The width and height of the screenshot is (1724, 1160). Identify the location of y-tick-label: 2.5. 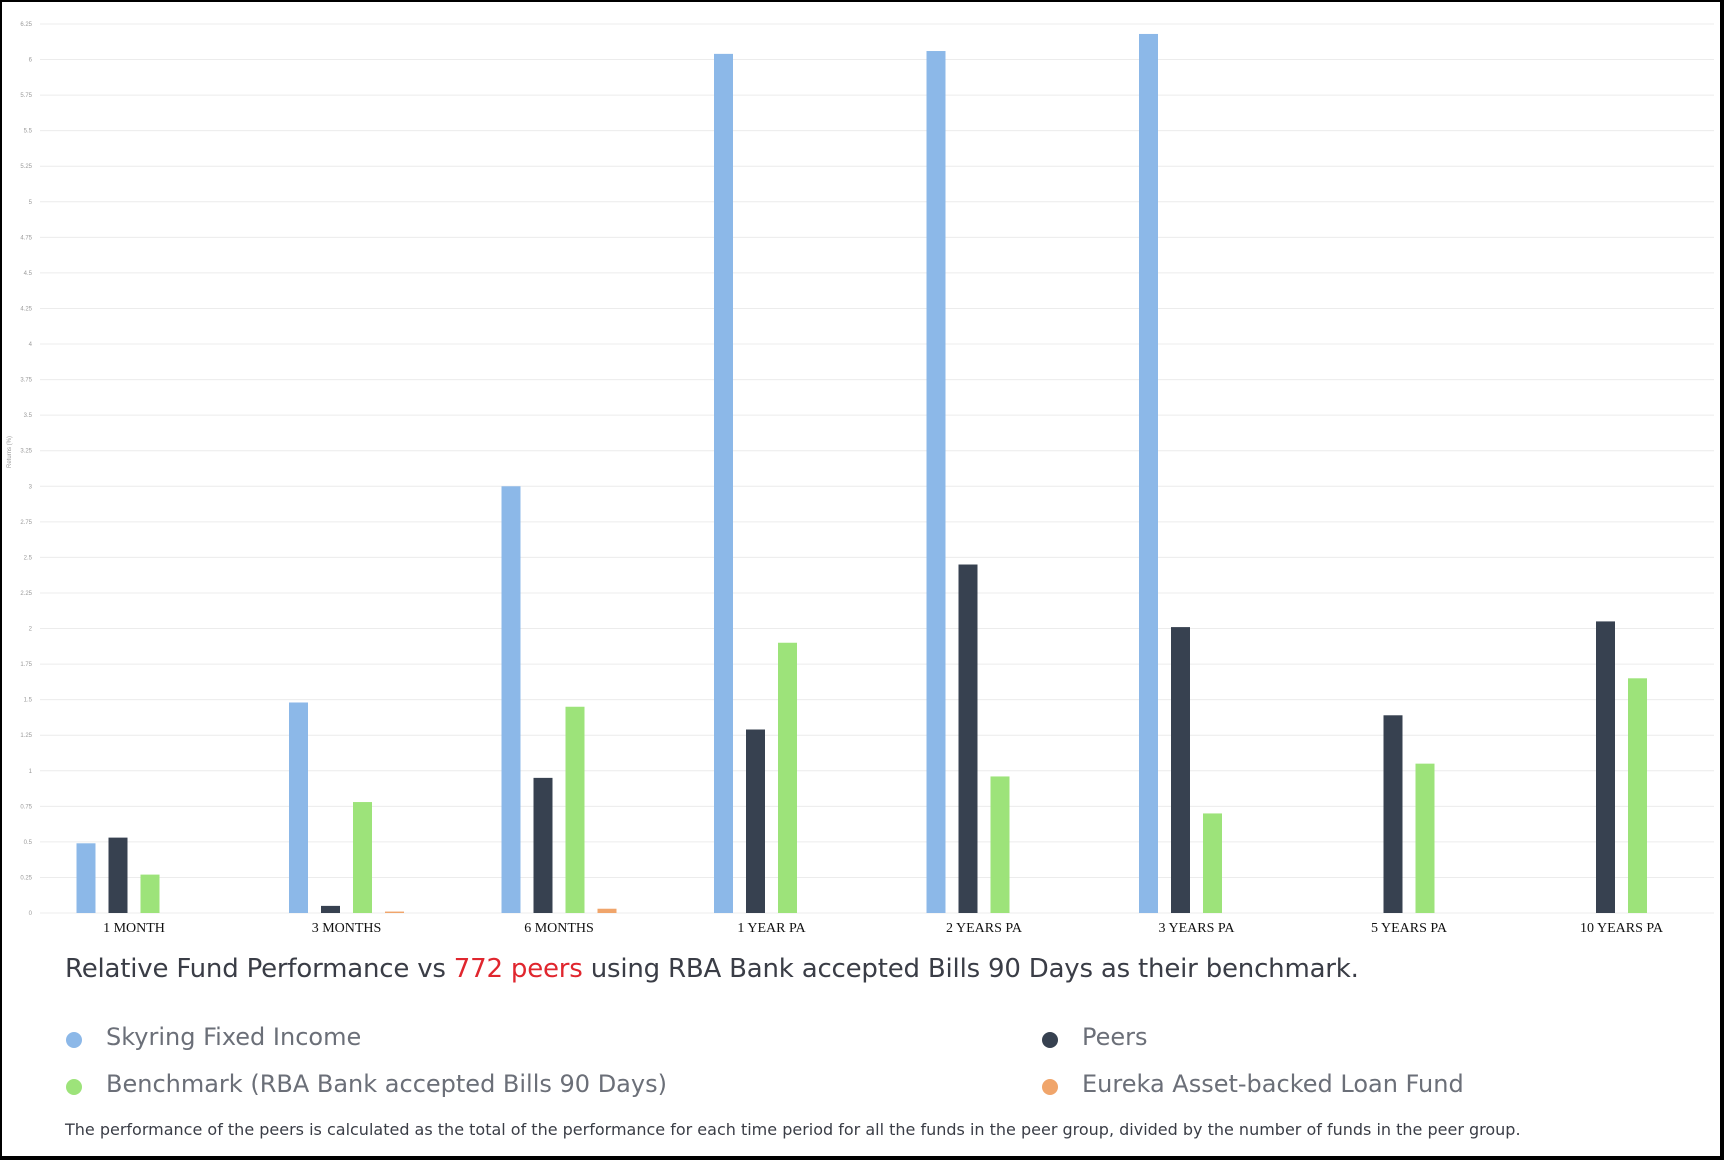
(28, 558).